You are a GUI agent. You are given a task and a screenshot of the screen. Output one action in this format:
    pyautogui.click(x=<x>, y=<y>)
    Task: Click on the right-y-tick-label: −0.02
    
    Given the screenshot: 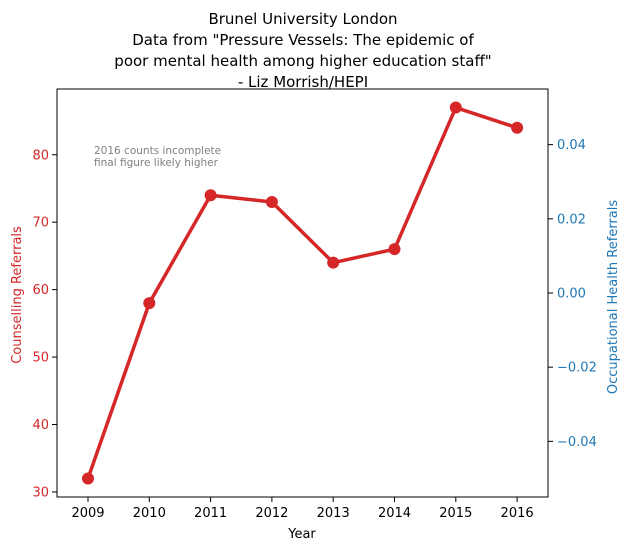 What is the action you would take?
    pyautogui.click(x=577, y=368)
    